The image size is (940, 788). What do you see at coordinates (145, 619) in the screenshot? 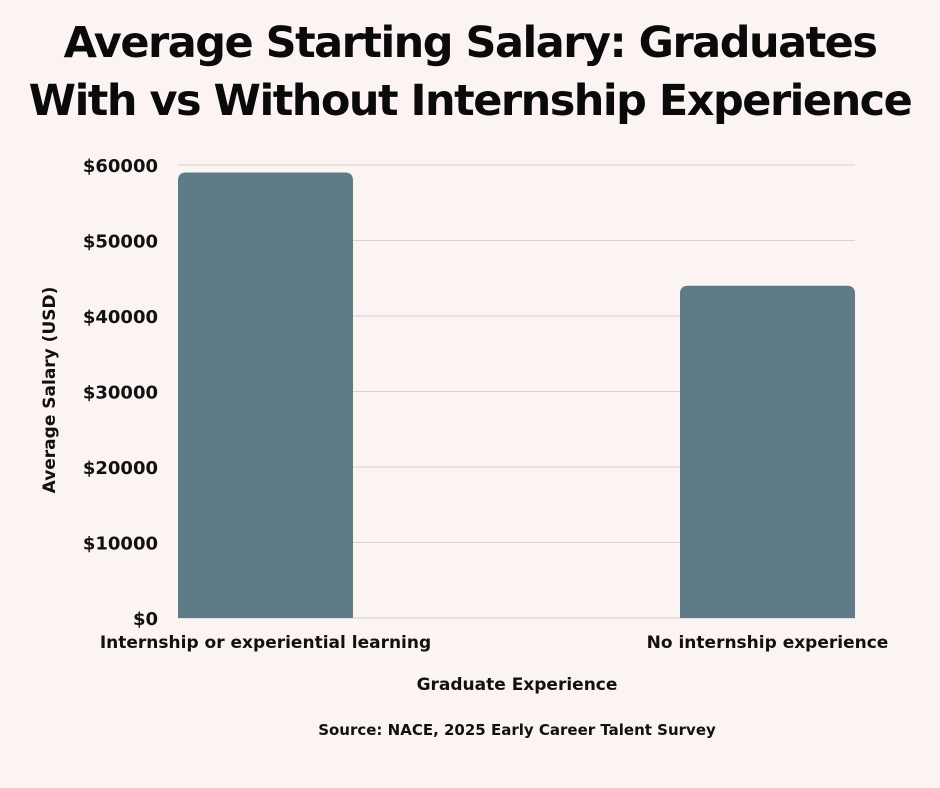
I see `y-tick-label: $0` at bounding box center [145, 619].